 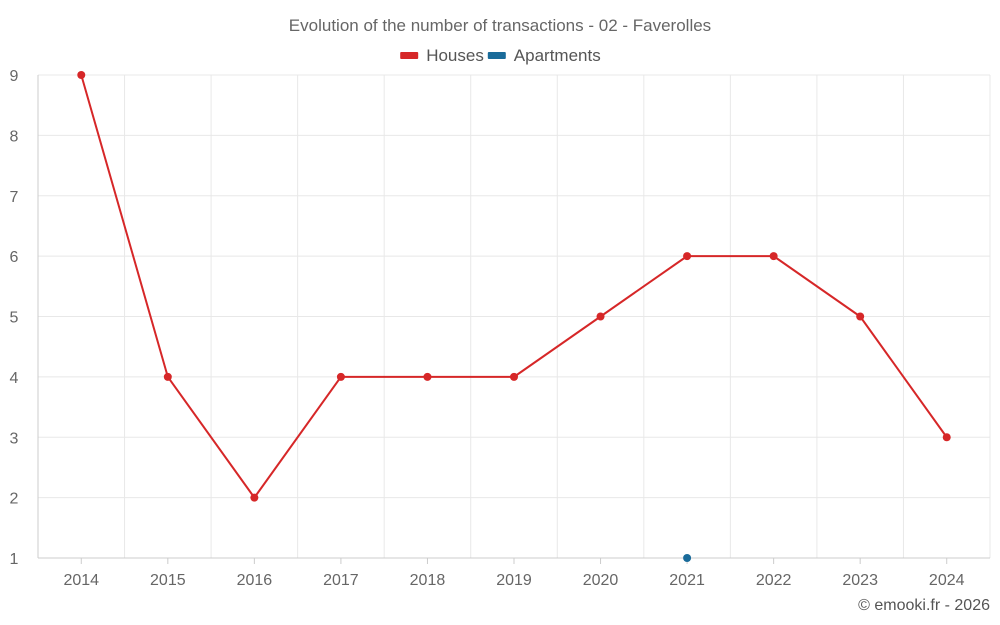 I want to click on x-tick-label: 2015, so click(x=168, y=580).